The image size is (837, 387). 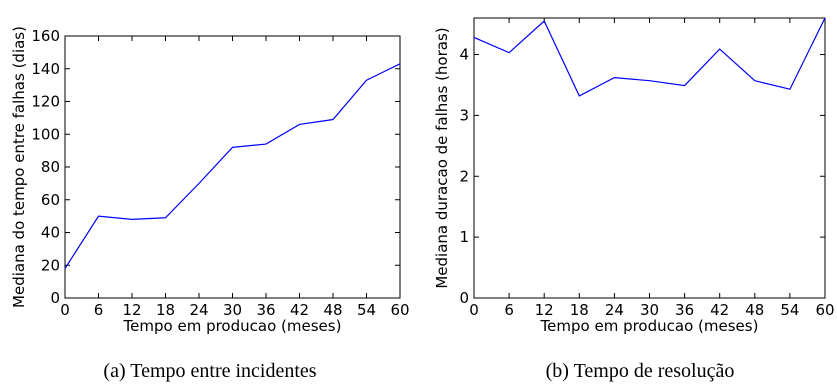 I want to click on y-axis-title-a: Mediana do tempo entre falhas (dias), so click(x=19, y=167).